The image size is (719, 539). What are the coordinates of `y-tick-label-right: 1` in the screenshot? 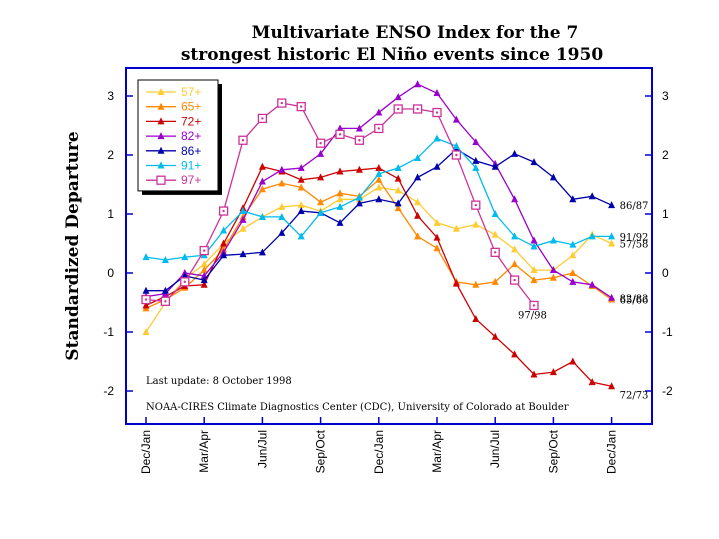 It's located at (665, 214).